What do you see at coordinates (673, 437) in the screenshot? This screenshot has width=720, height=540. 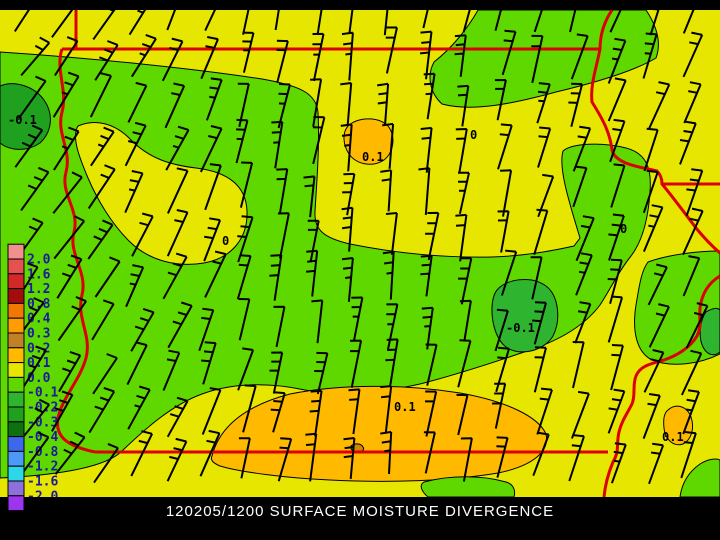 I see `contour-label-7: 0.1` at bounding box center [673, 437].